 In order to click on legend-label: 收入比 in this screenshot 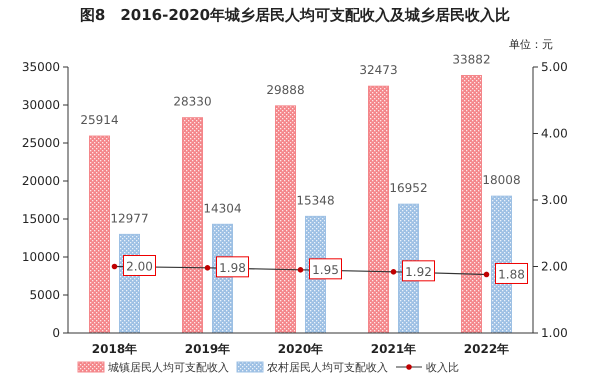, I will do `click(442, 367)`.